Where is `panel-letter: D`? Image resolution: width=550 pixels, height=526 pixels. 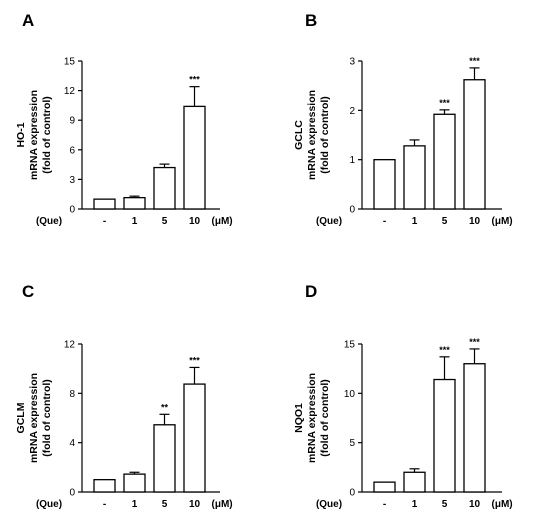 panel-letter: D is located at coordinates (311, 291).